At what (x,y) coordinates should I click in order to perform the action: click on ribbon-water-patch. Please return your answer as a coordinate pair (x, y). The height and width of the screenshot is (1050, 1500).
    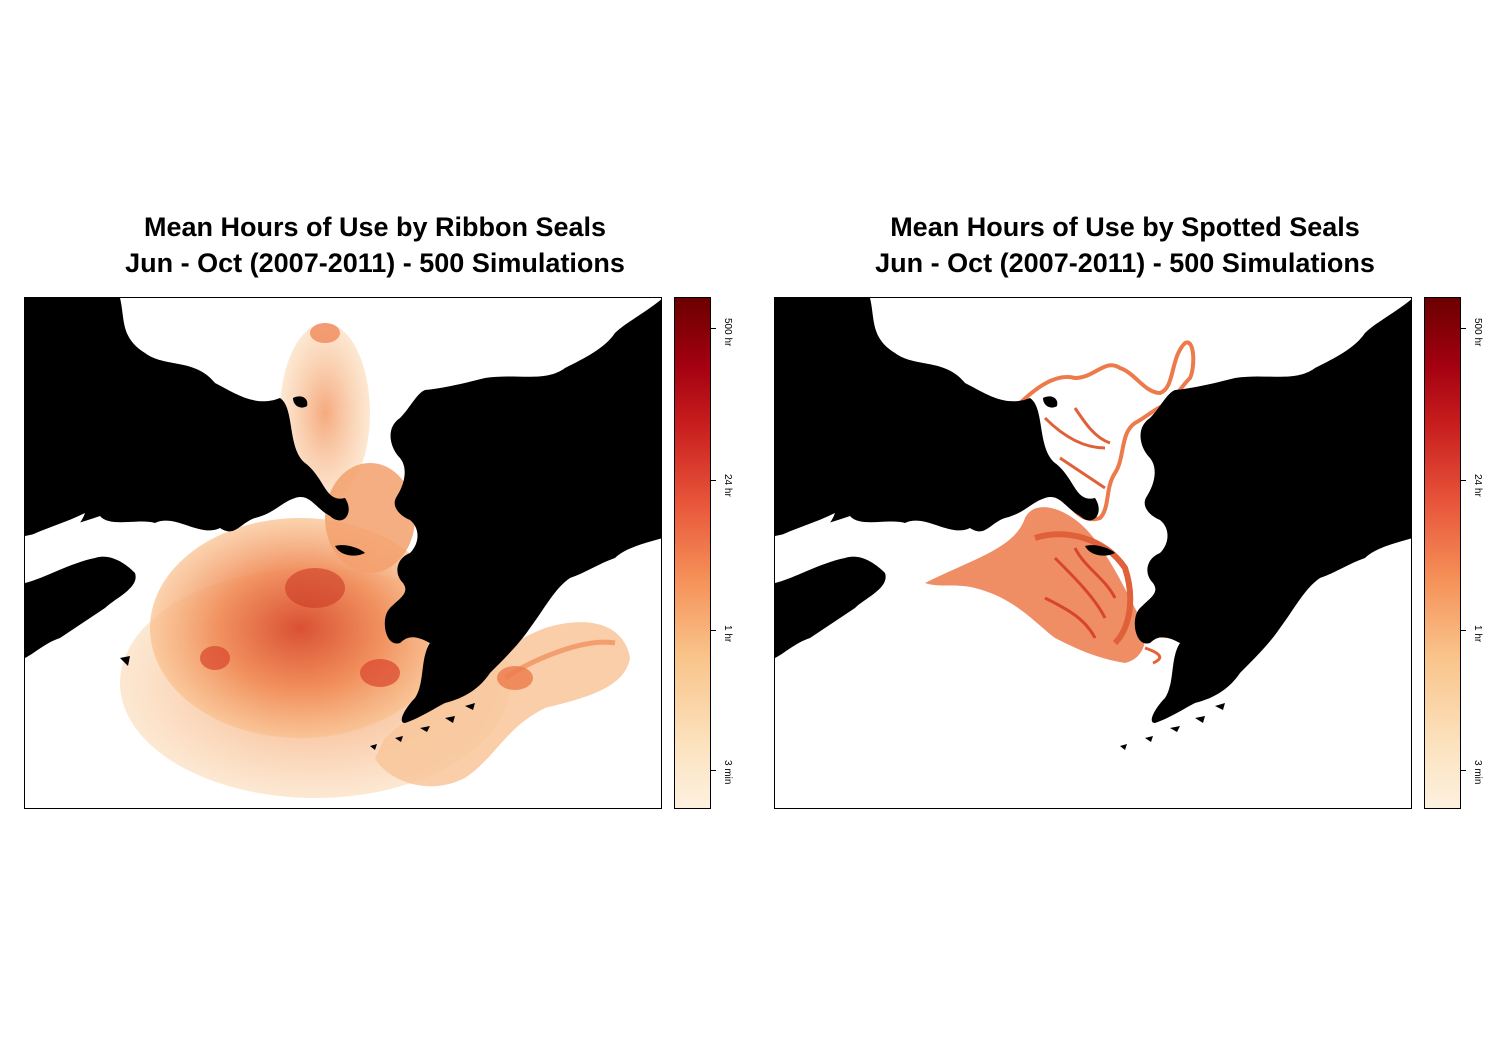
    Looking at the image, I should click on (55, 535).